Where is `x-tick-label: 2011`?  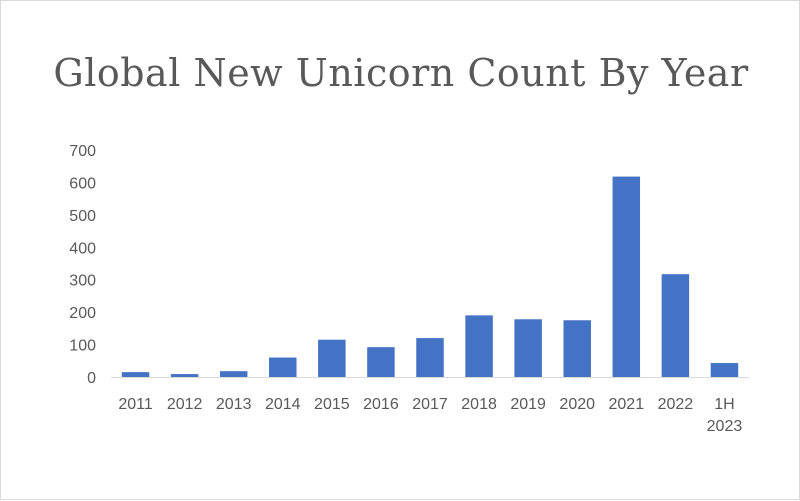 x-tick-label: 2011 is located at coordinates (135, 404).